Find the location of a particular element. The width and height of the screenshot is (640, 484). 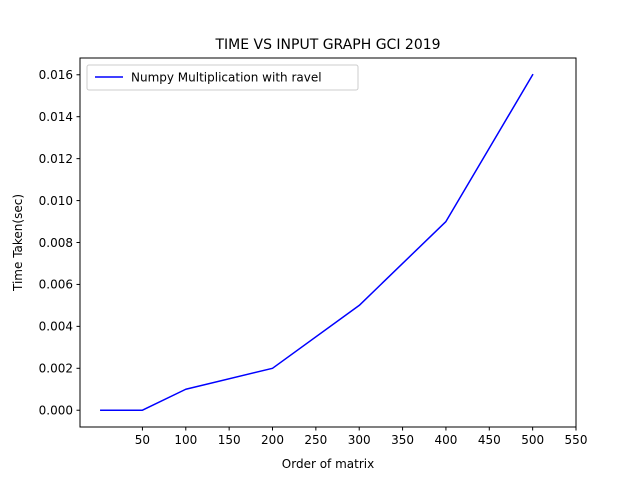

y-tick-label: 0.014 is located at coordinates (56, 117).